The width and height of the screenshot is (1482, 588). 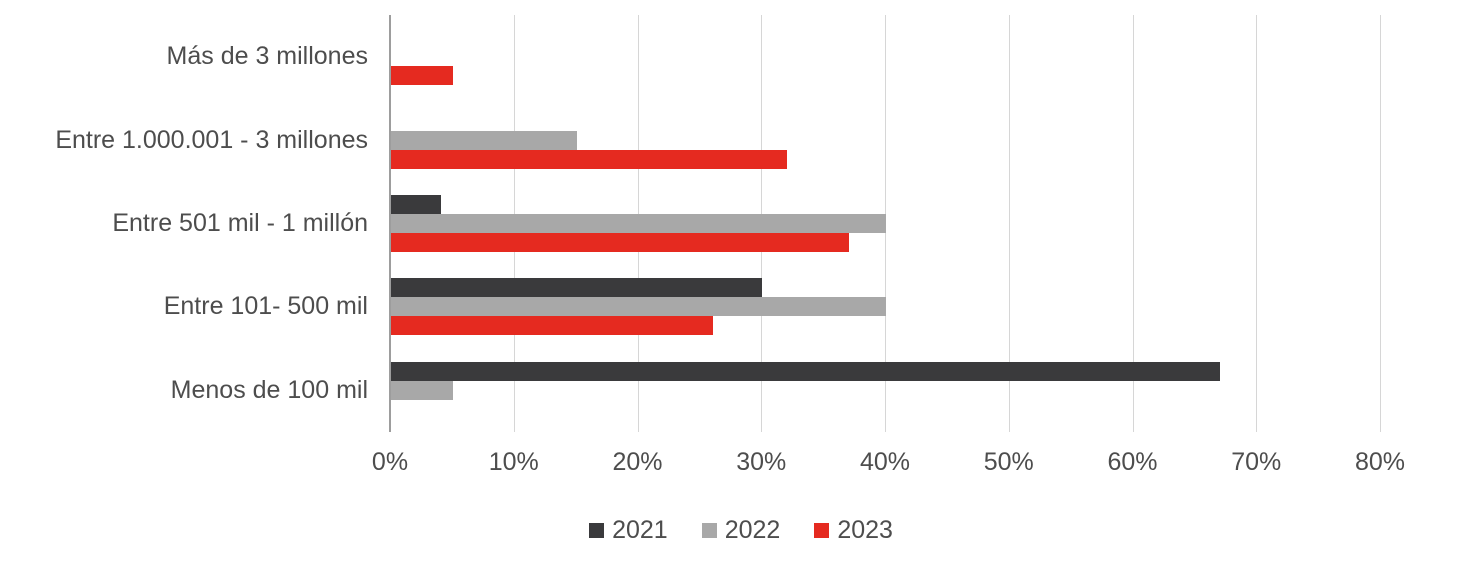 I want to click on x-tick-label-10%: 10%, so click(x=513, y=462).